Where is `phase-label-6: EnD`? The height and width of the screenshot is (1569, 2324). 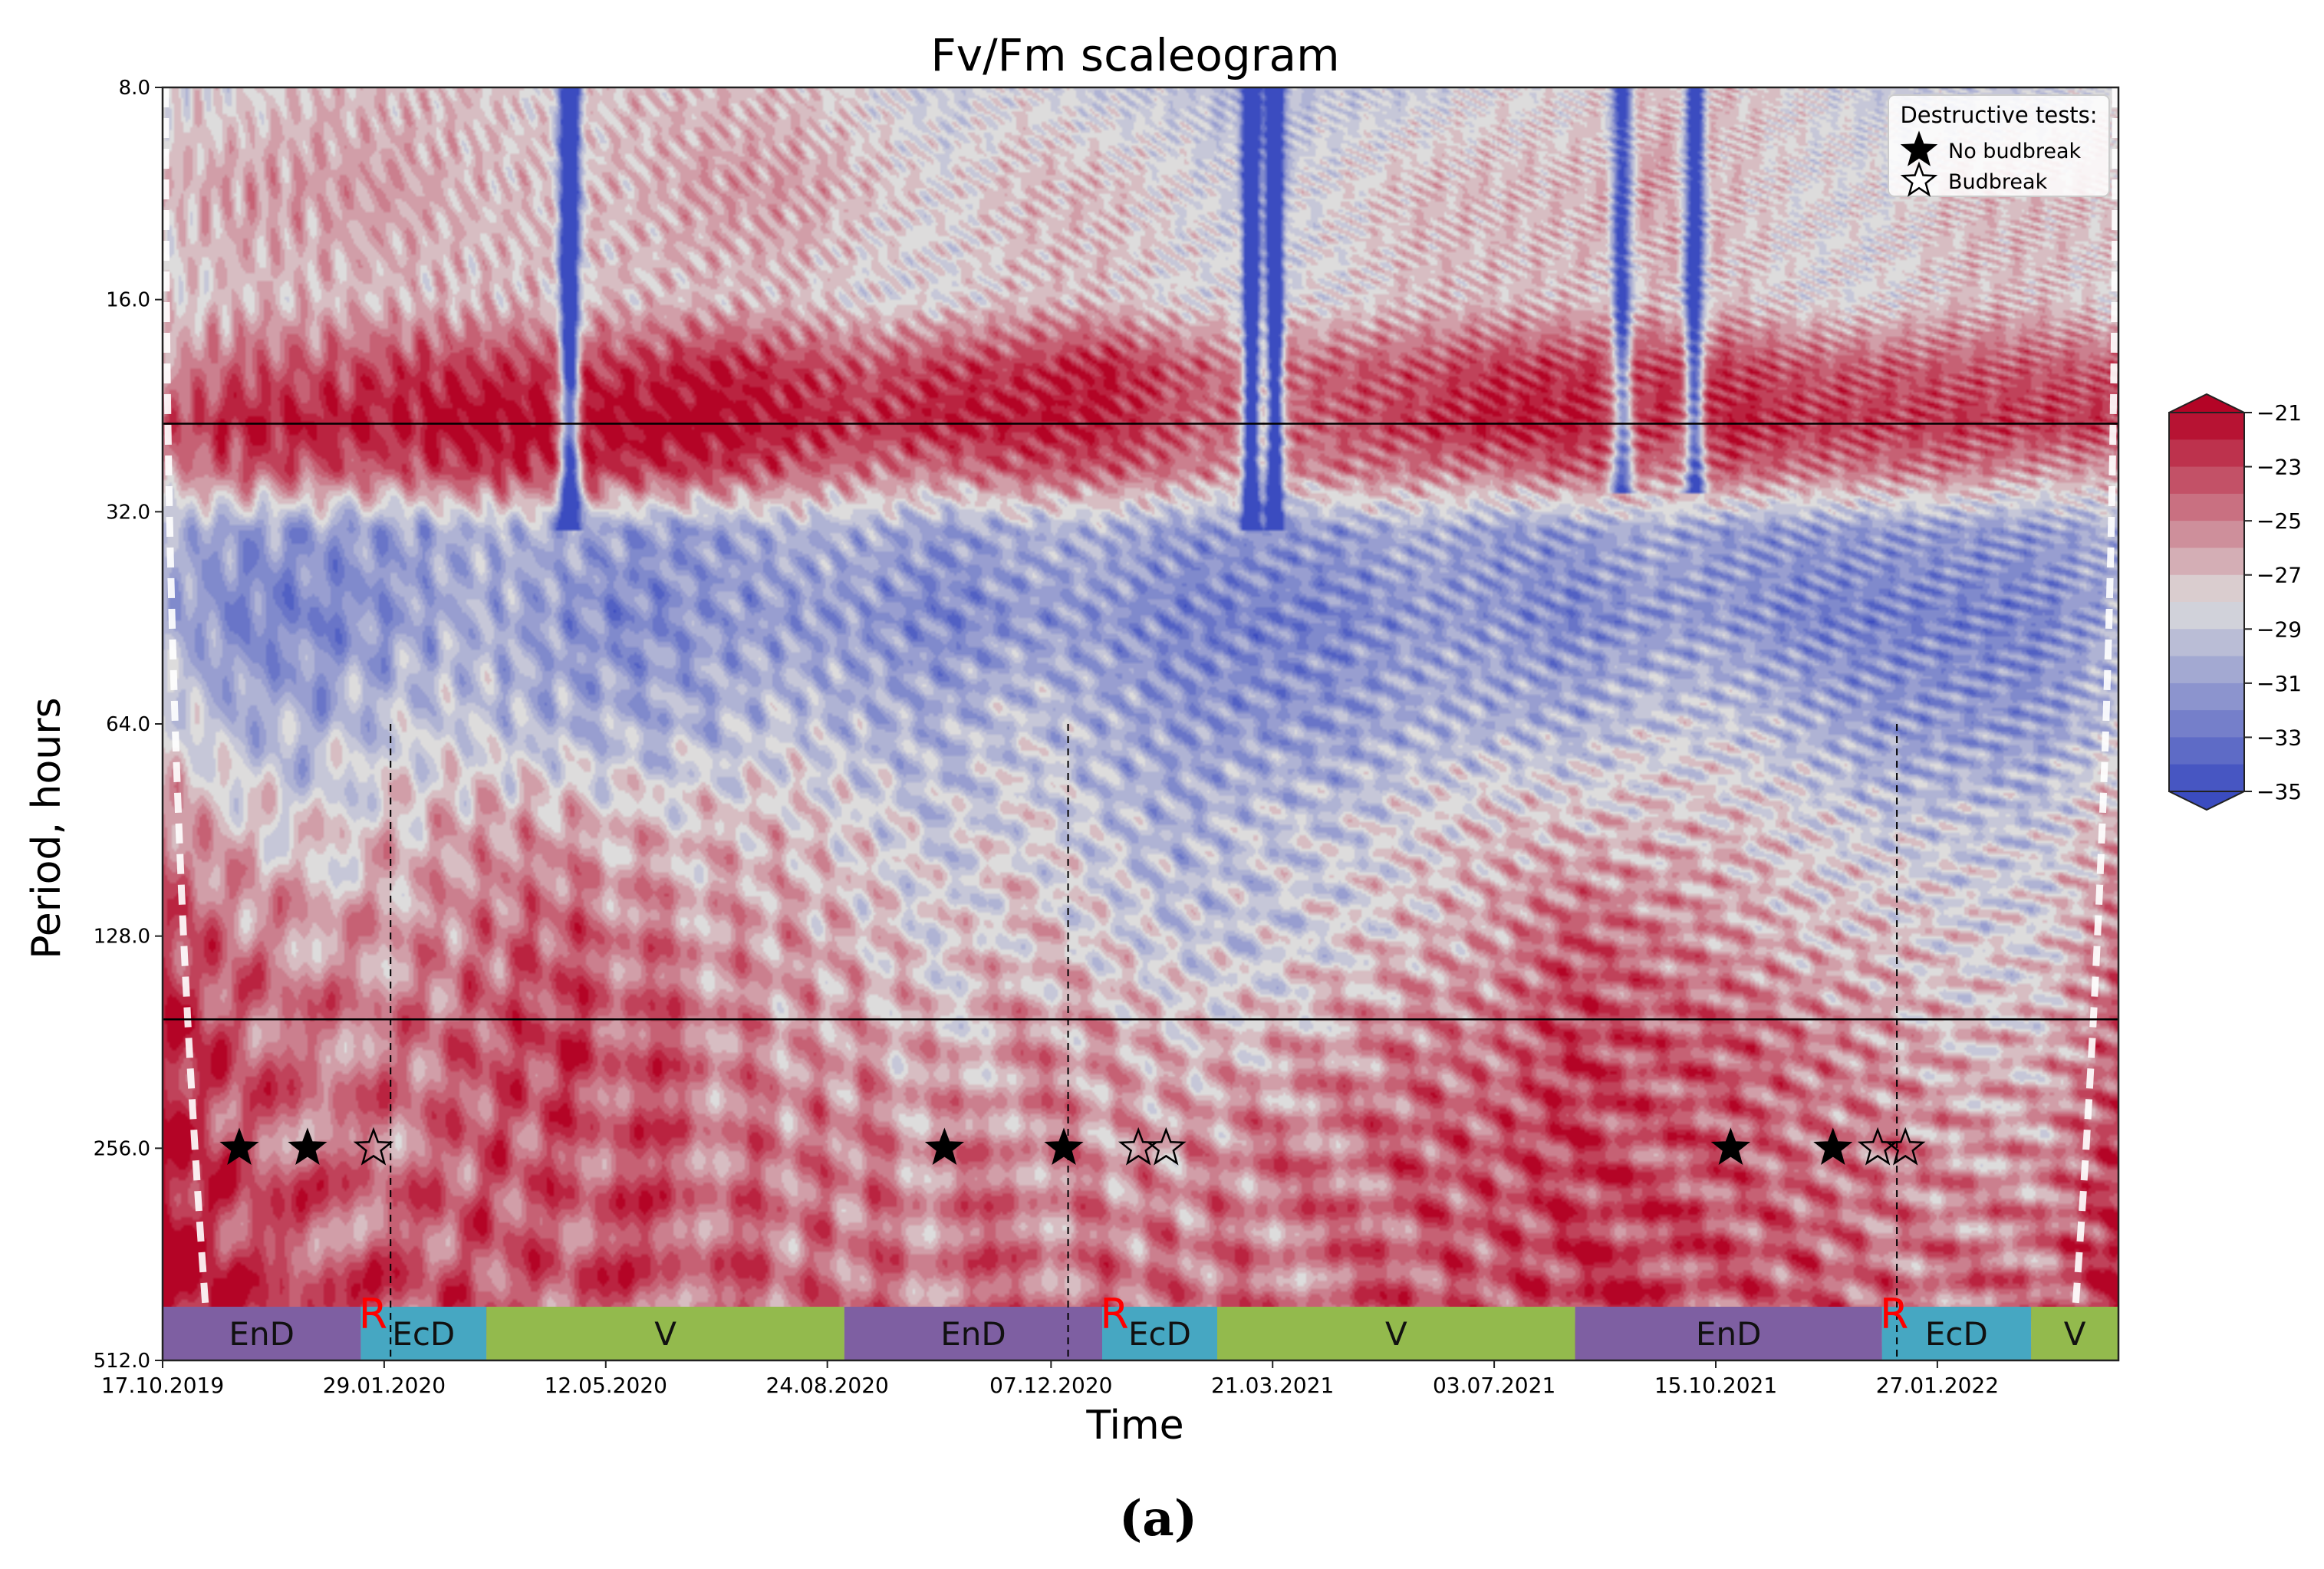
phase-label-6: EnD is located at coordinates (1729, 1334).